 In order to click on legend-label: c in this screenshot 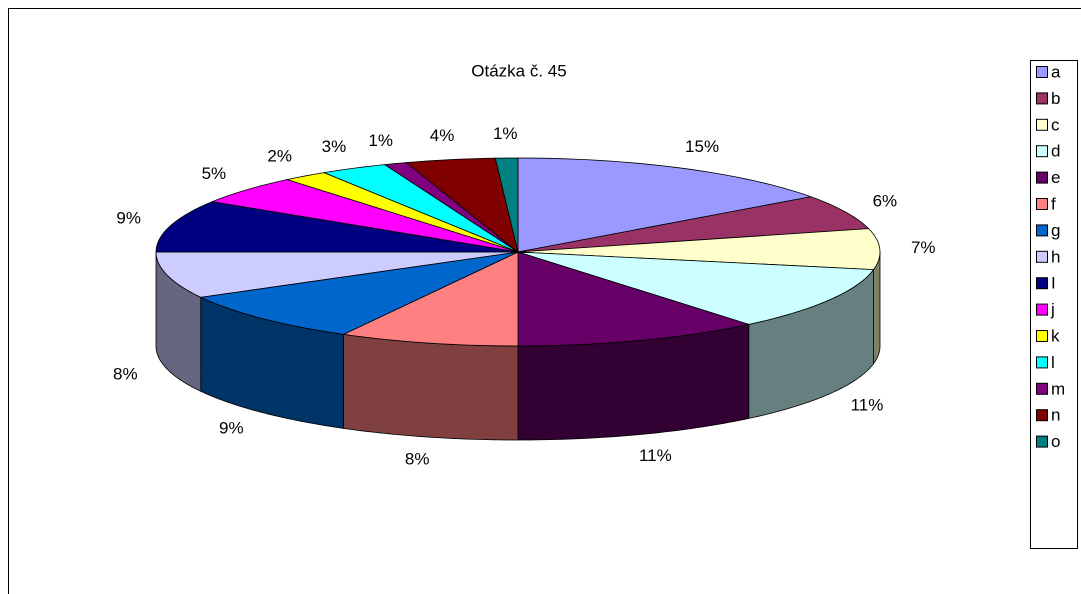, I will do `click(1055, 124)`.